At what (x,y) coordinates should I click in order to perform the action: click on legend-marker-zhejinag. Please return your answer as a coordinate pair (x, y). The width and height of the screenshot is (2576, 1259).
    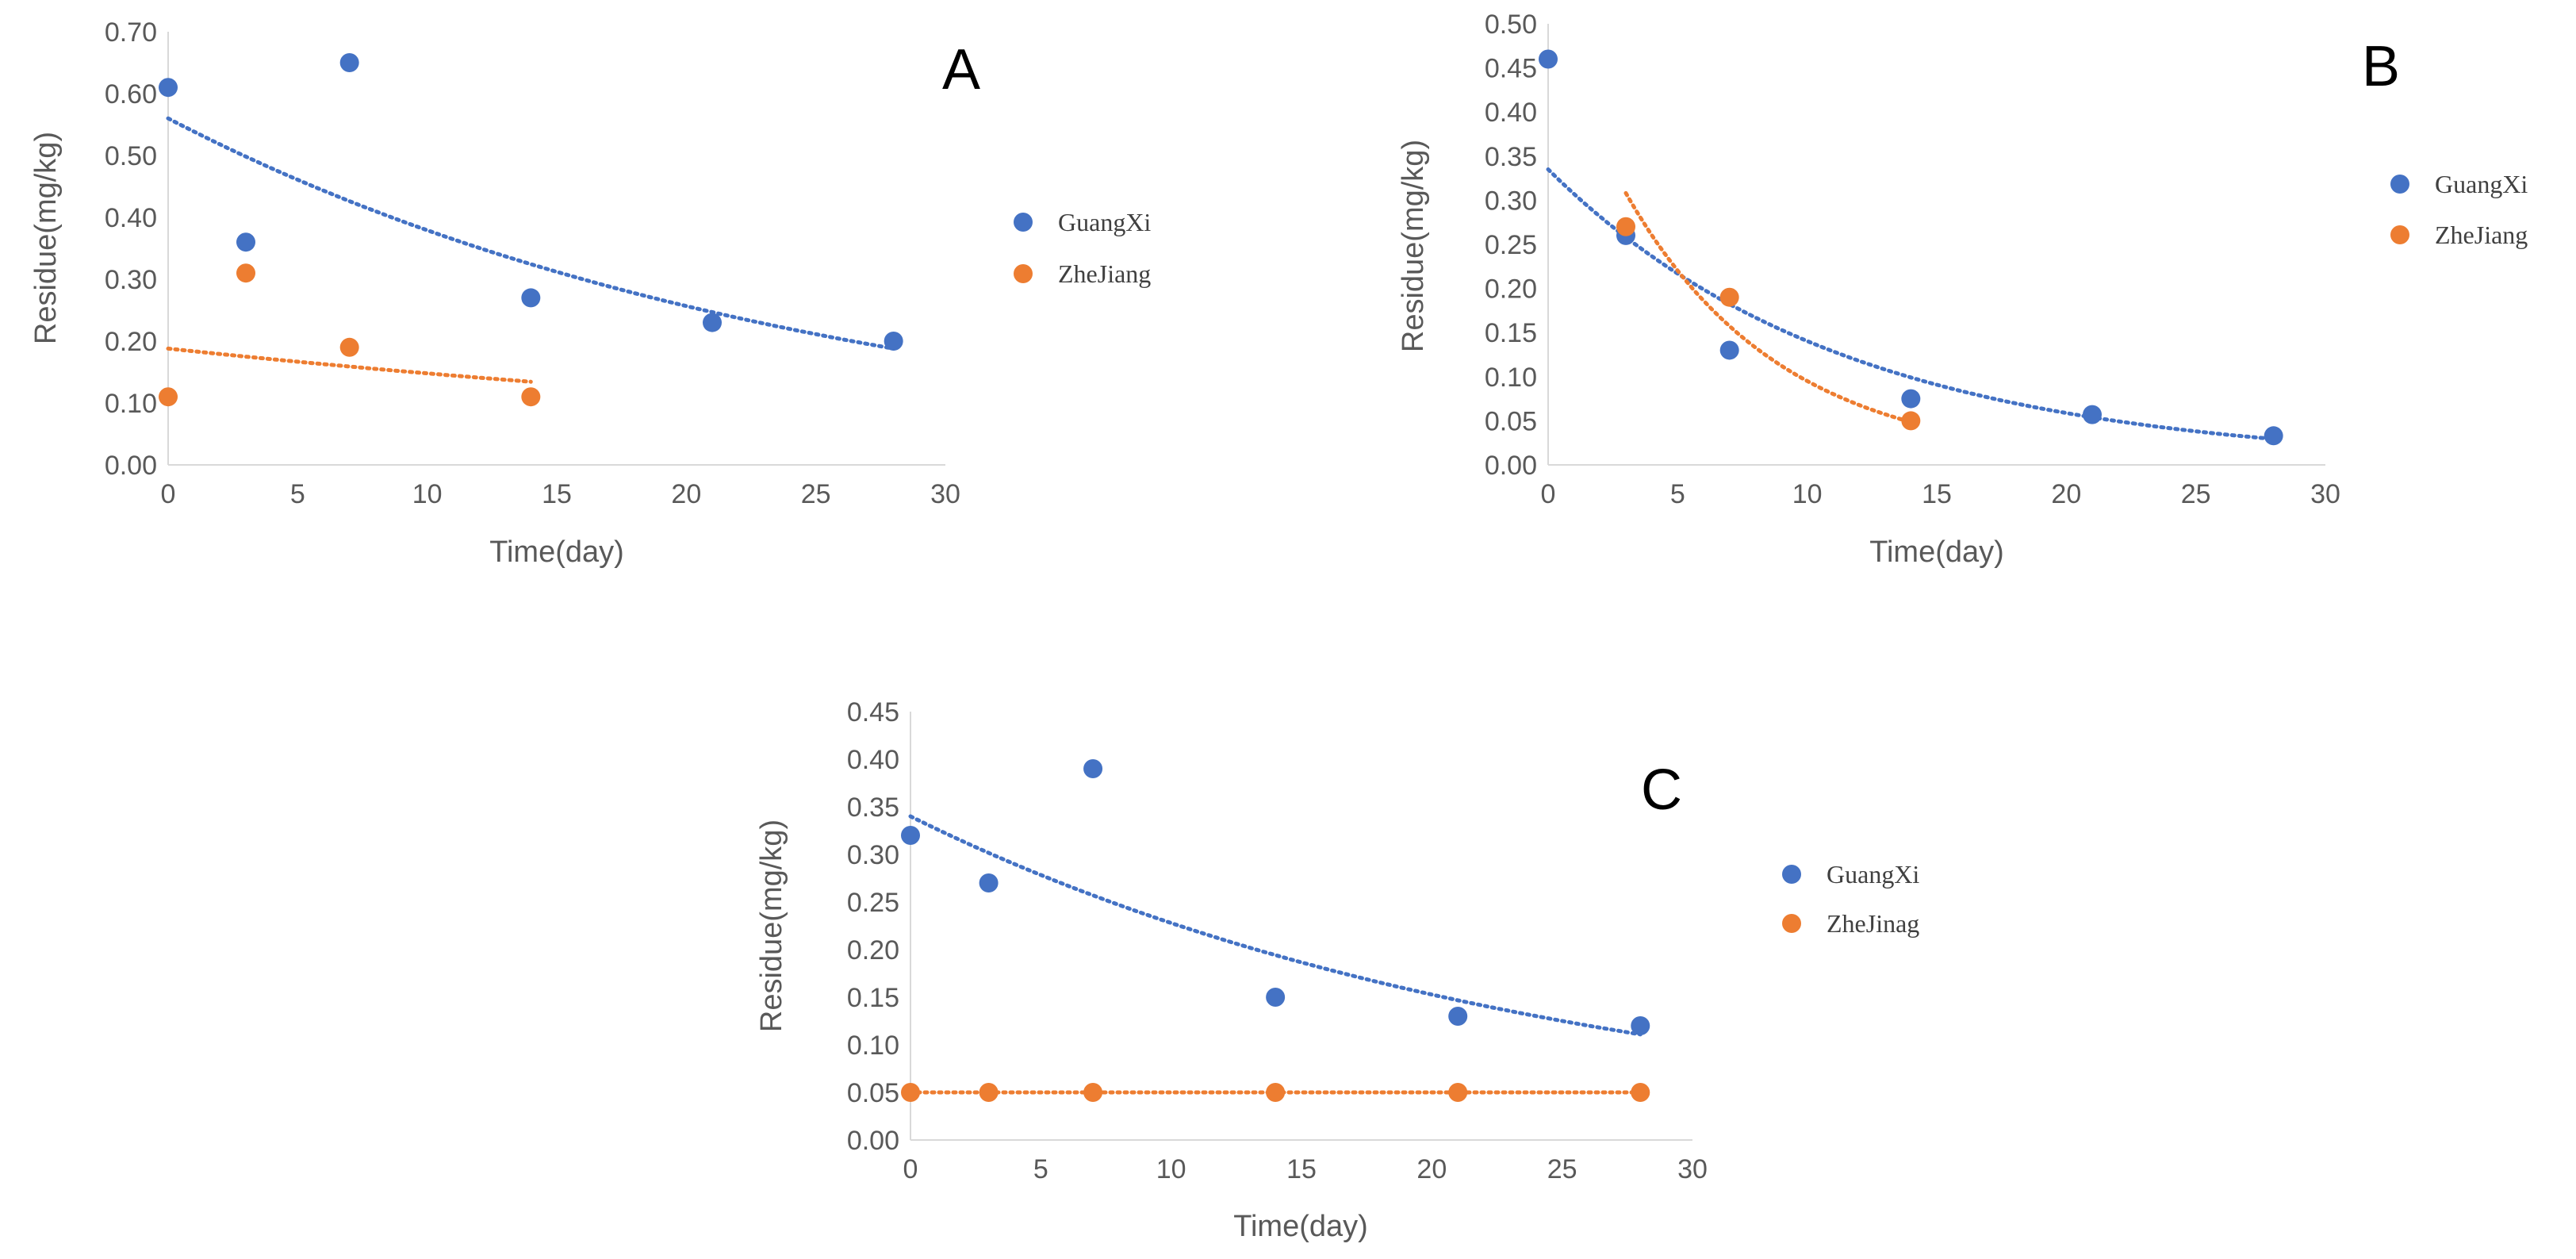
    Looking at the image, I should click on (1791, 923).